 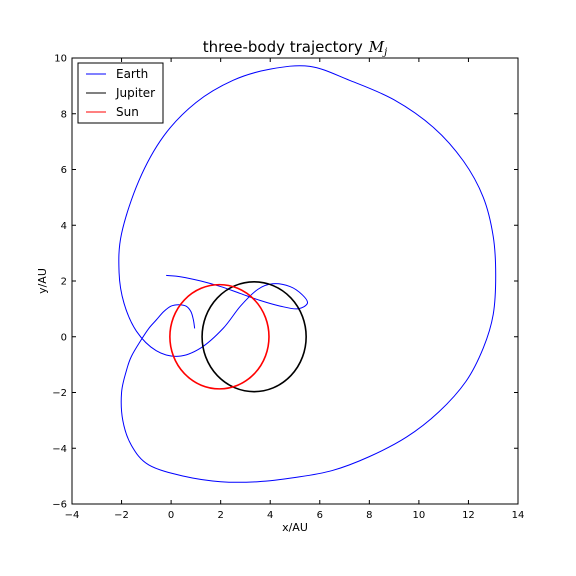 What do you see at coordinates (64, 170) in the screenshot?
I see `y-tick-label: 6` at bounding box center [64, 170].